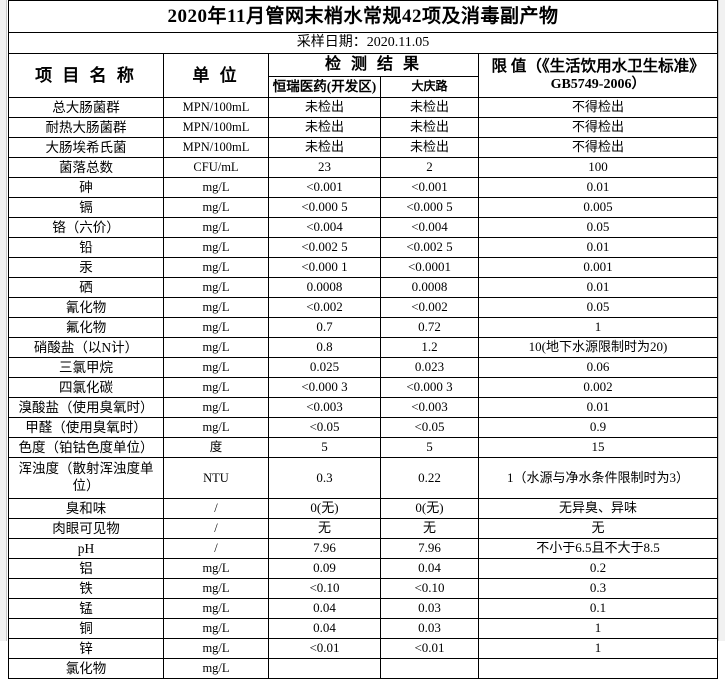 The height and width of the screenshot is (679, 725). I want to click on cell-result-daqinglu: 0.03, so click(429, 608).